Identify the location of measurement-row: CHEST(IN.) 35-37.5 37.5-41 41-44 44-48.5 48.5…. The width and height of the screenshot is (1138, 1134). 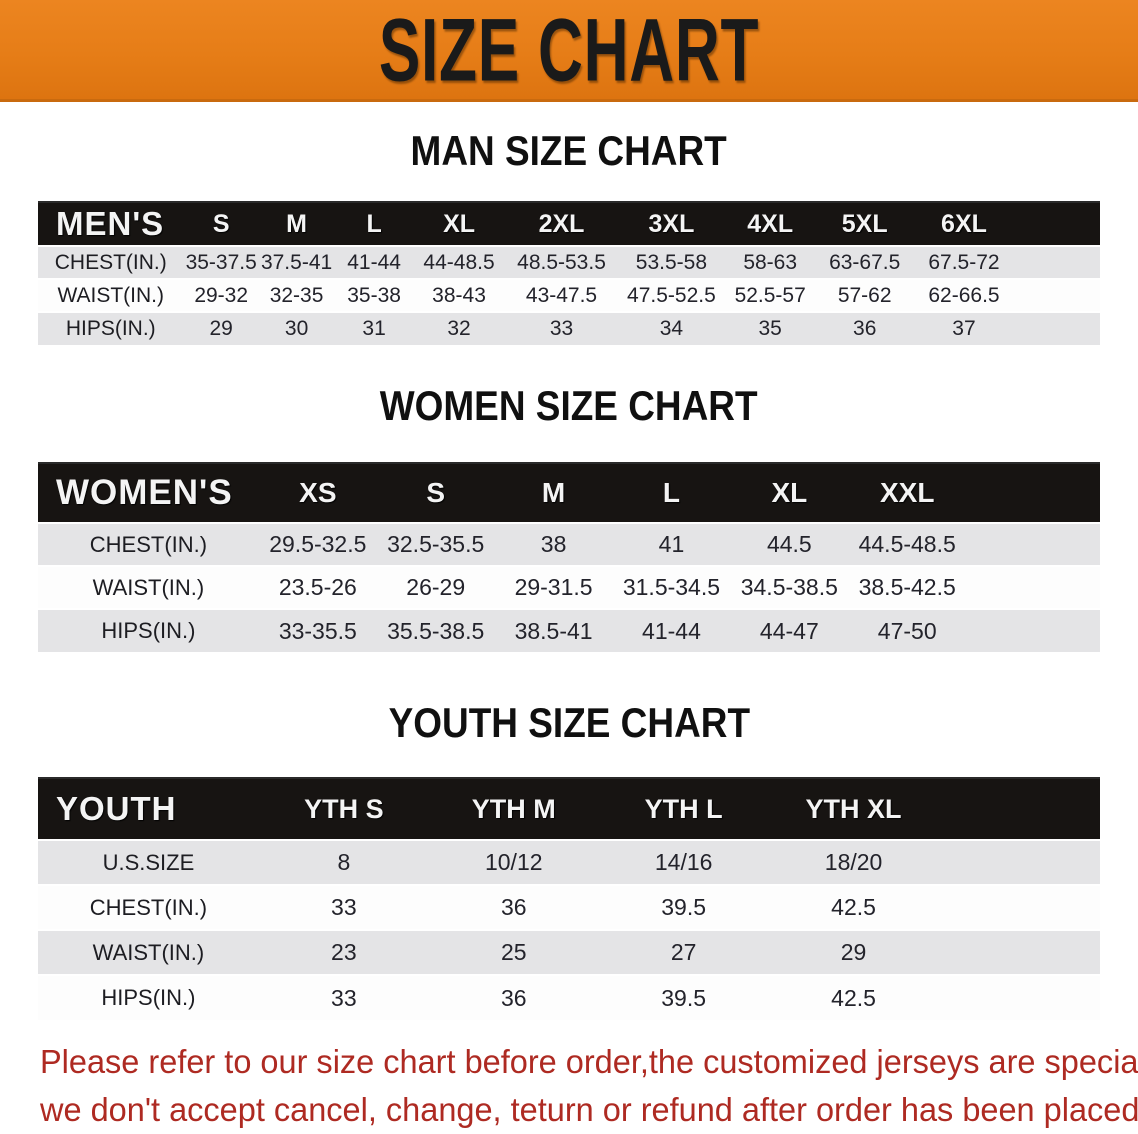
(569, 262).